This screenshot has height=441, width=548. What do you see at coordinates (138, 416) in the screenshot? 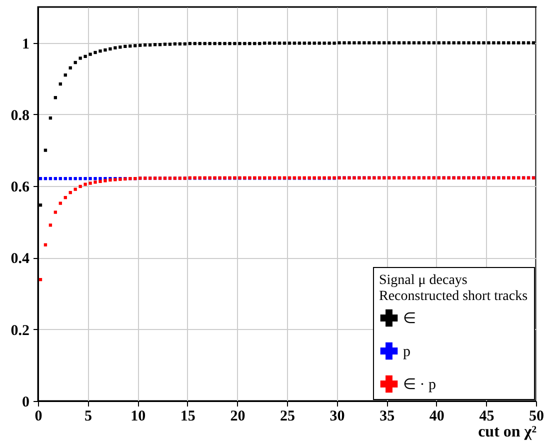
I see `x-tick-label: 10` at bounding box center [138, 416].